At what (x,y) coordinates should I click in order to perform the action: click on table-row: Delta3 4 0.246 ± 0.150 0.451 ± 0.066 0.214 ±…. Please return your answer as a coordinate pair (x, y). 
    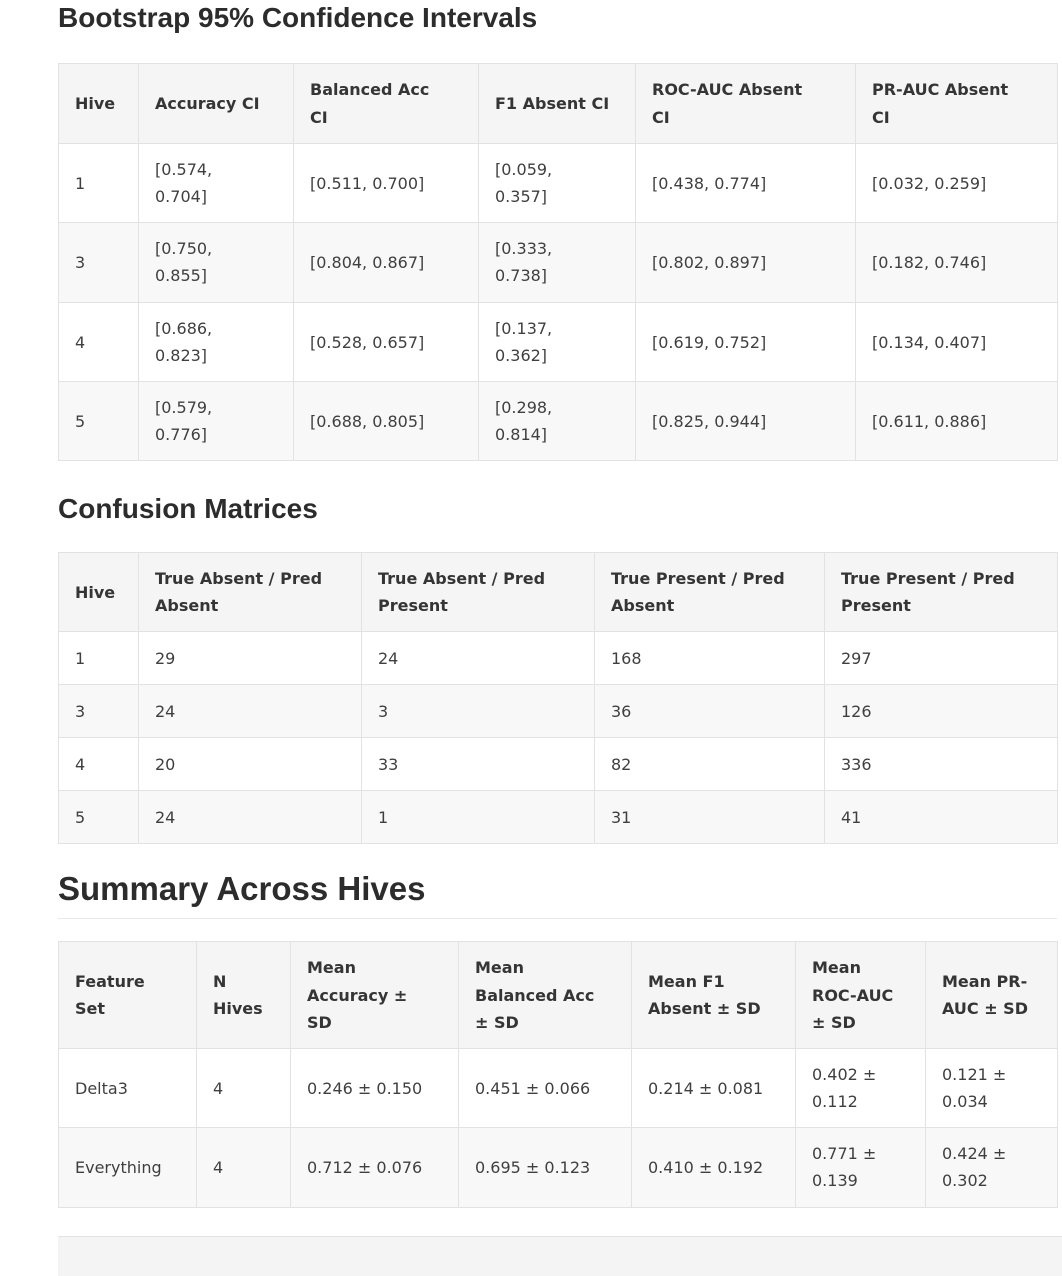
    Looking at the image, I should click on (558, 1088).